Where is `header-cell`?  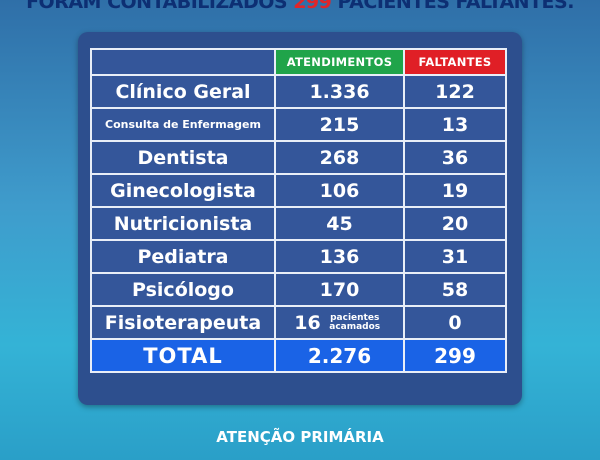 header-cell is located at coordinates (183, 62).